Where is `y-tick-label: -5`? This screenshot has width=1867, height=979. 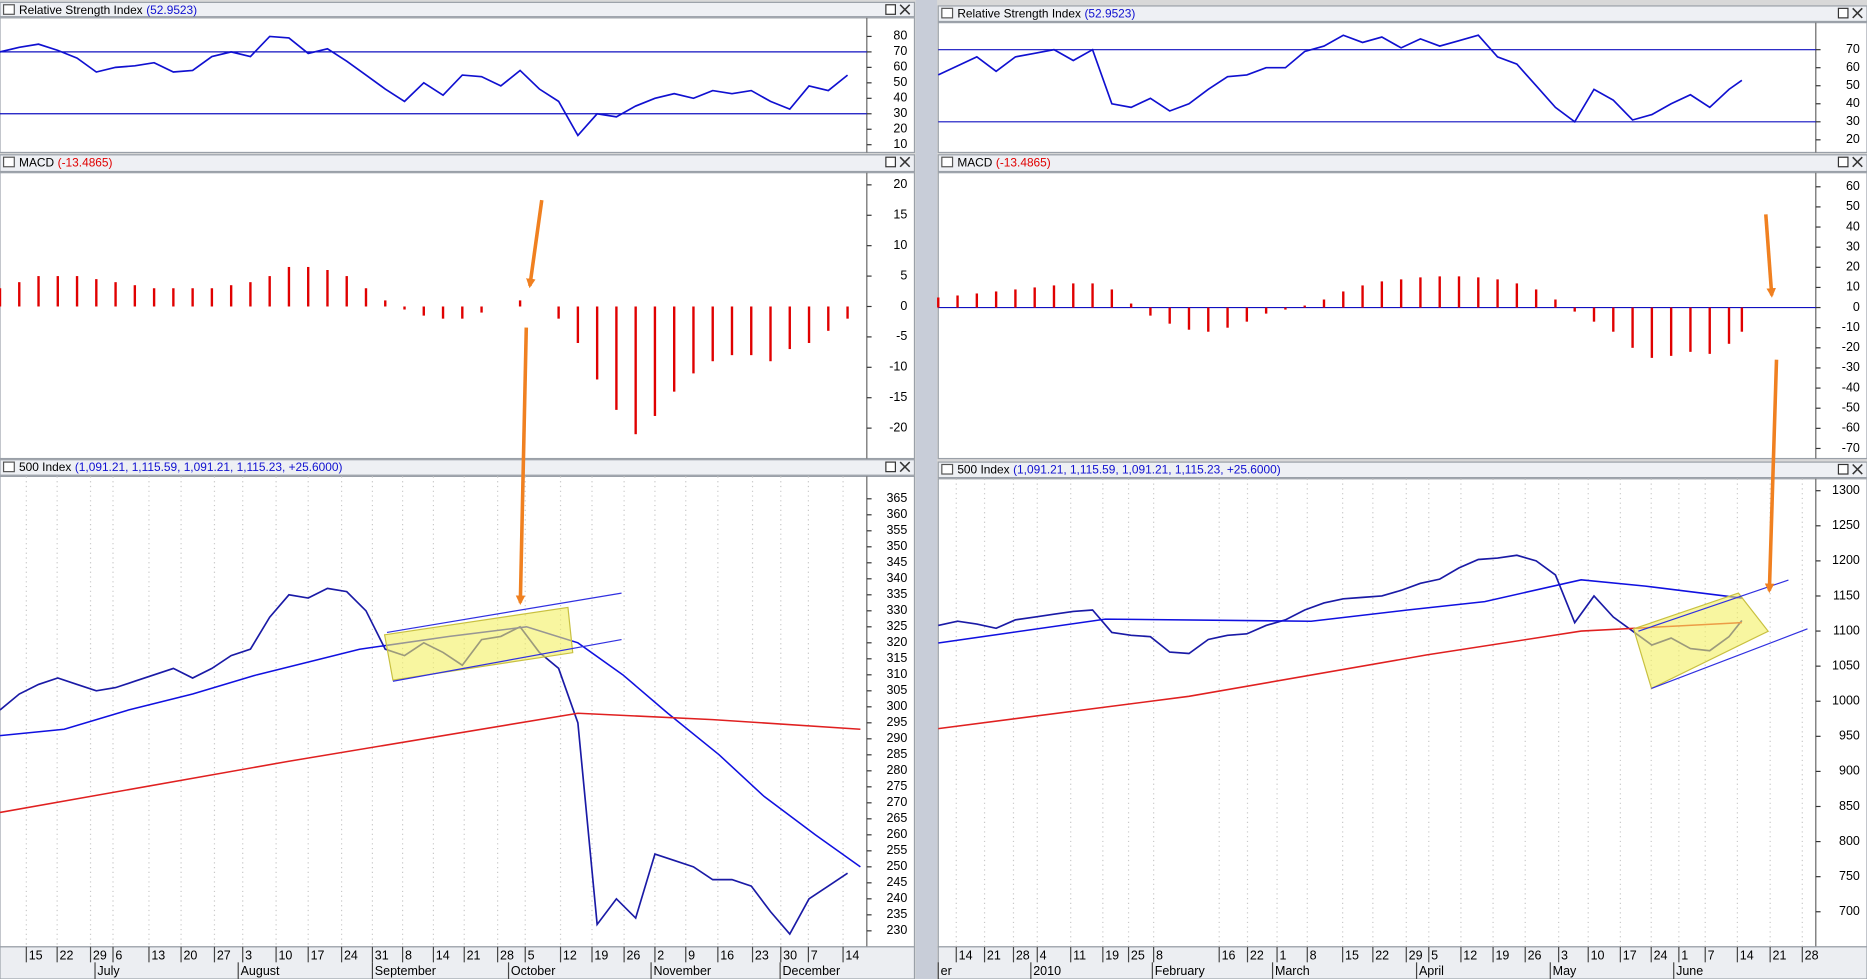 y-tick-label: -5 is located at coordinates (901, 336).